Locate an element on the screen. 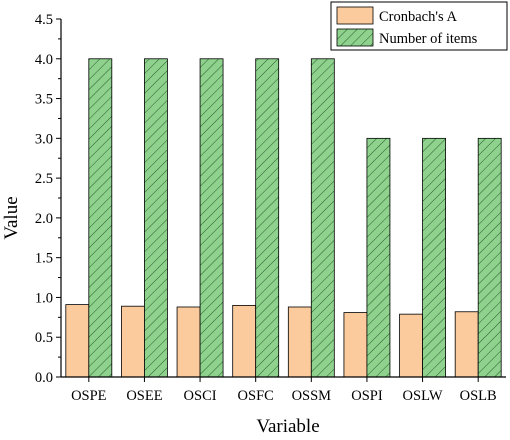 The height and width of the screenshot is (440, 510). x-tick-label: OSPE is located at coordinates (89, 396).